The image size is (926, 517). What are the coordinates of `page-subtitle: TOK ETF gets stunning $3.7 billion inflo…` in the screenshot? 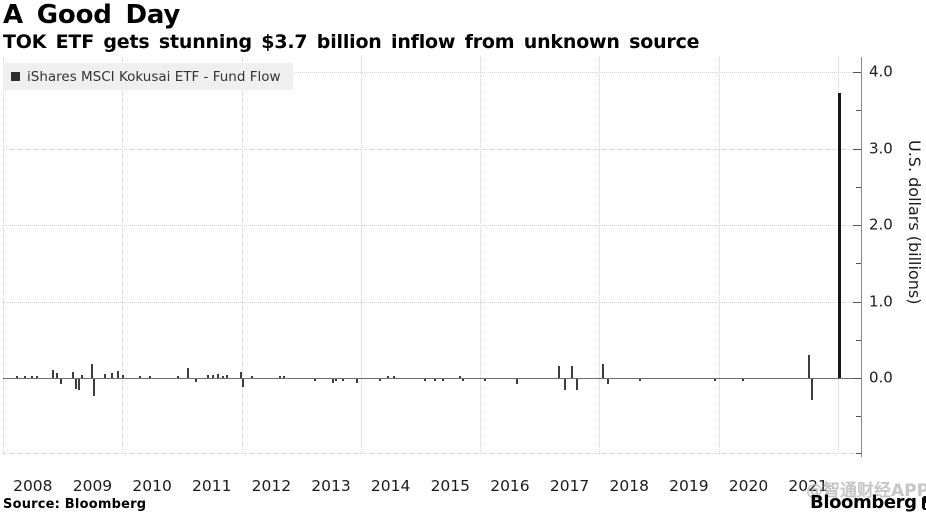 It's located at (351, 42).